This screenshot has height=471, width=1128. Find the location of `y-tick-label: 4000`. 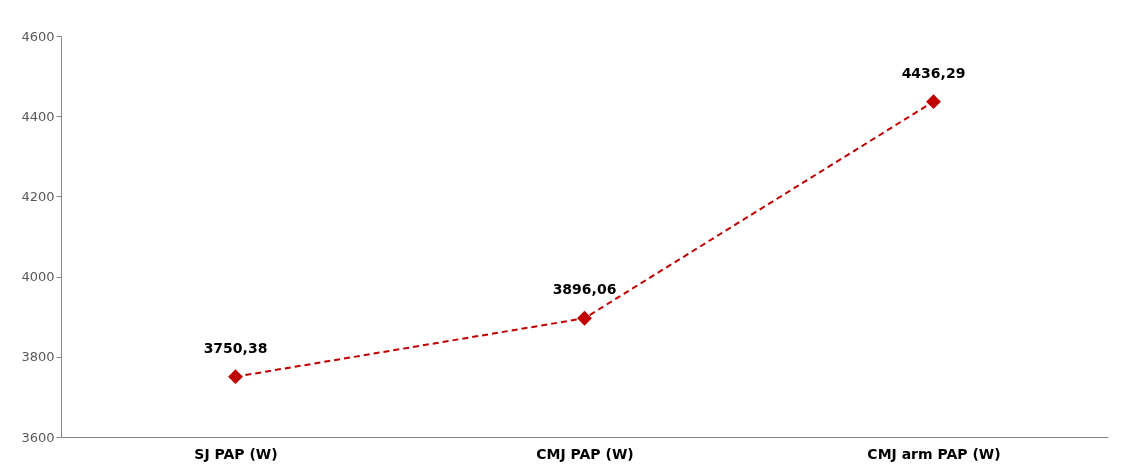

y-tick-label: 4000 is located at coordinates (38, 277).